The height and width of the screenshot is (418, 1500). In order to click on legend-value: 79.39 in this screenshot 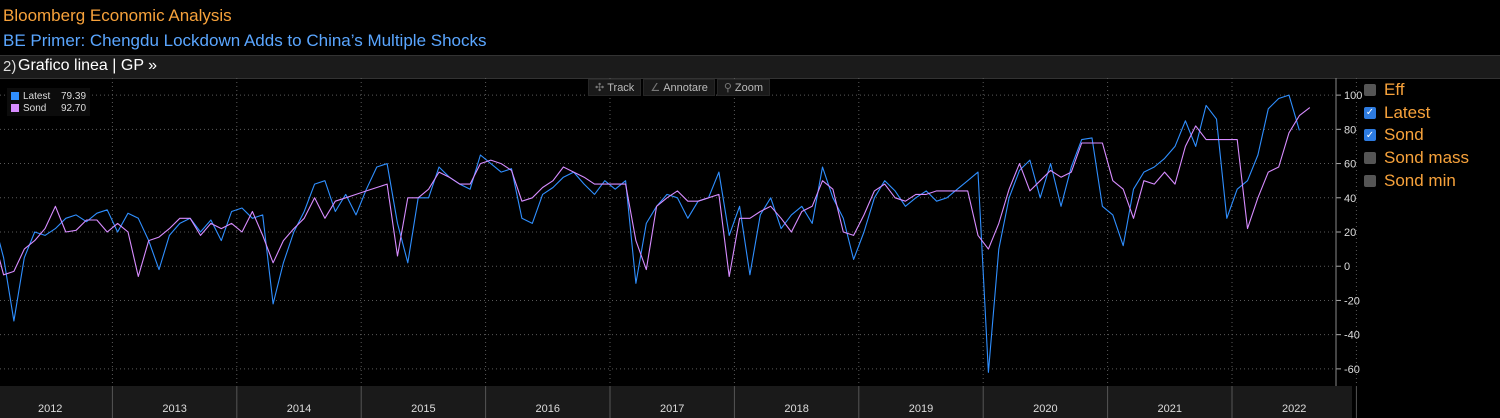, I will do `click(74, 96)`.